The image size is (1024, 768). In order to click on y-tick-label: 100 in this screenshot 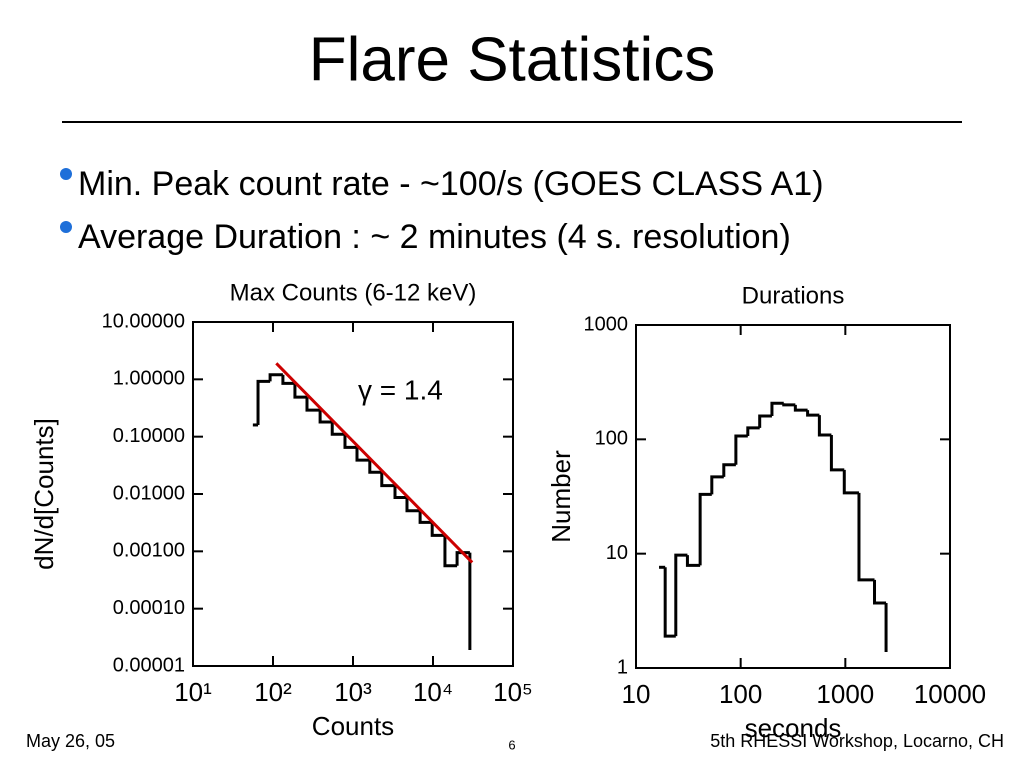, I will do `click(611, 439)`.